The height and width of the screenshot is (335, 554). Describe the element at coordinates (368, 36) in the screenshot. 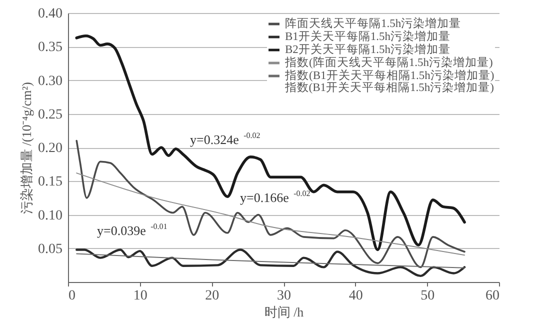

I see `legend-label: B1开关天平每隔1.5h污染增加量` at that location.